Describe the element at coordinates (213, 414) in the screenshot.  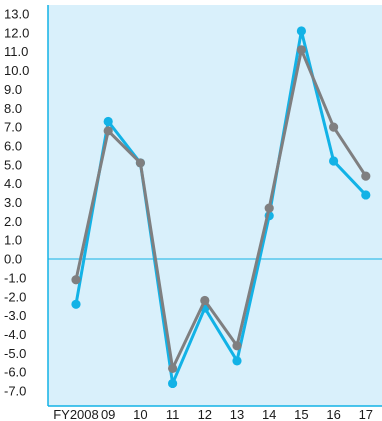
I see `x-axis-ticks: FY2008 09 10 11 12 13 14 15 16 17` at that location.